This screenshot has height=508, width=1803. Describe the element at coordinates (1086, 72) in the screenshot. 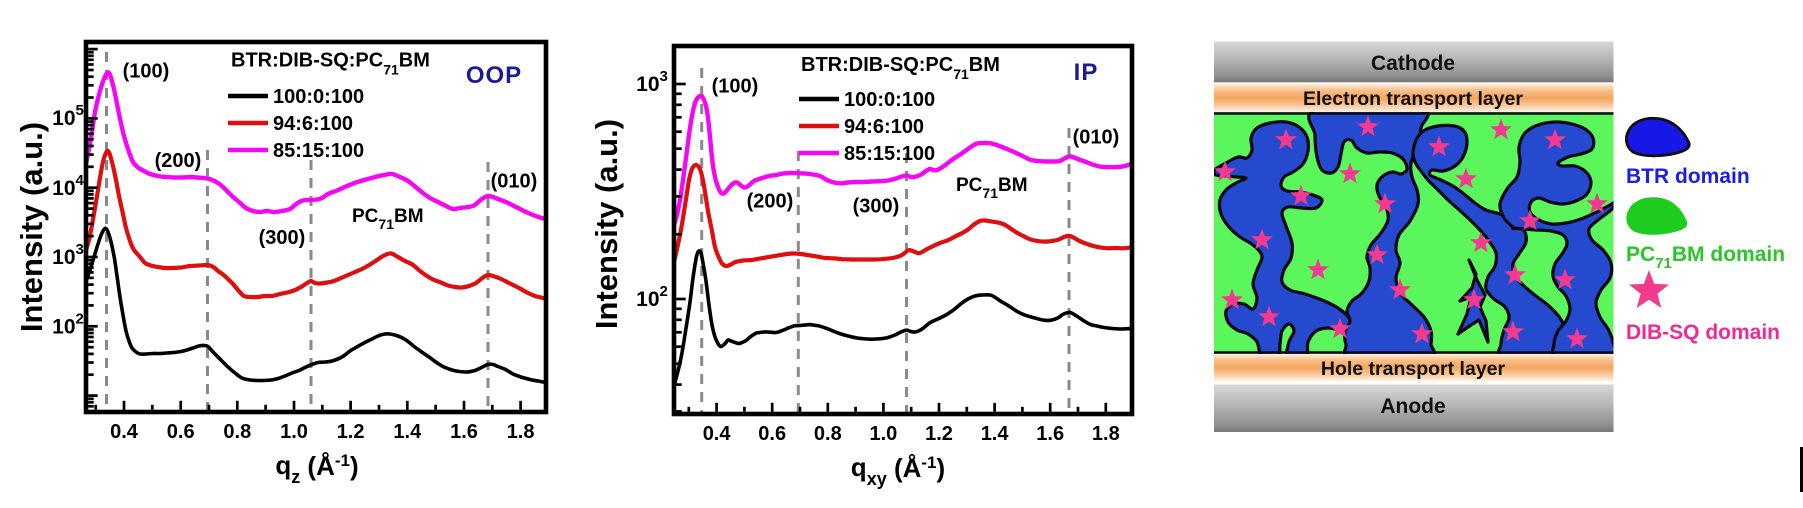

I see `svg-text: IP` at that location.